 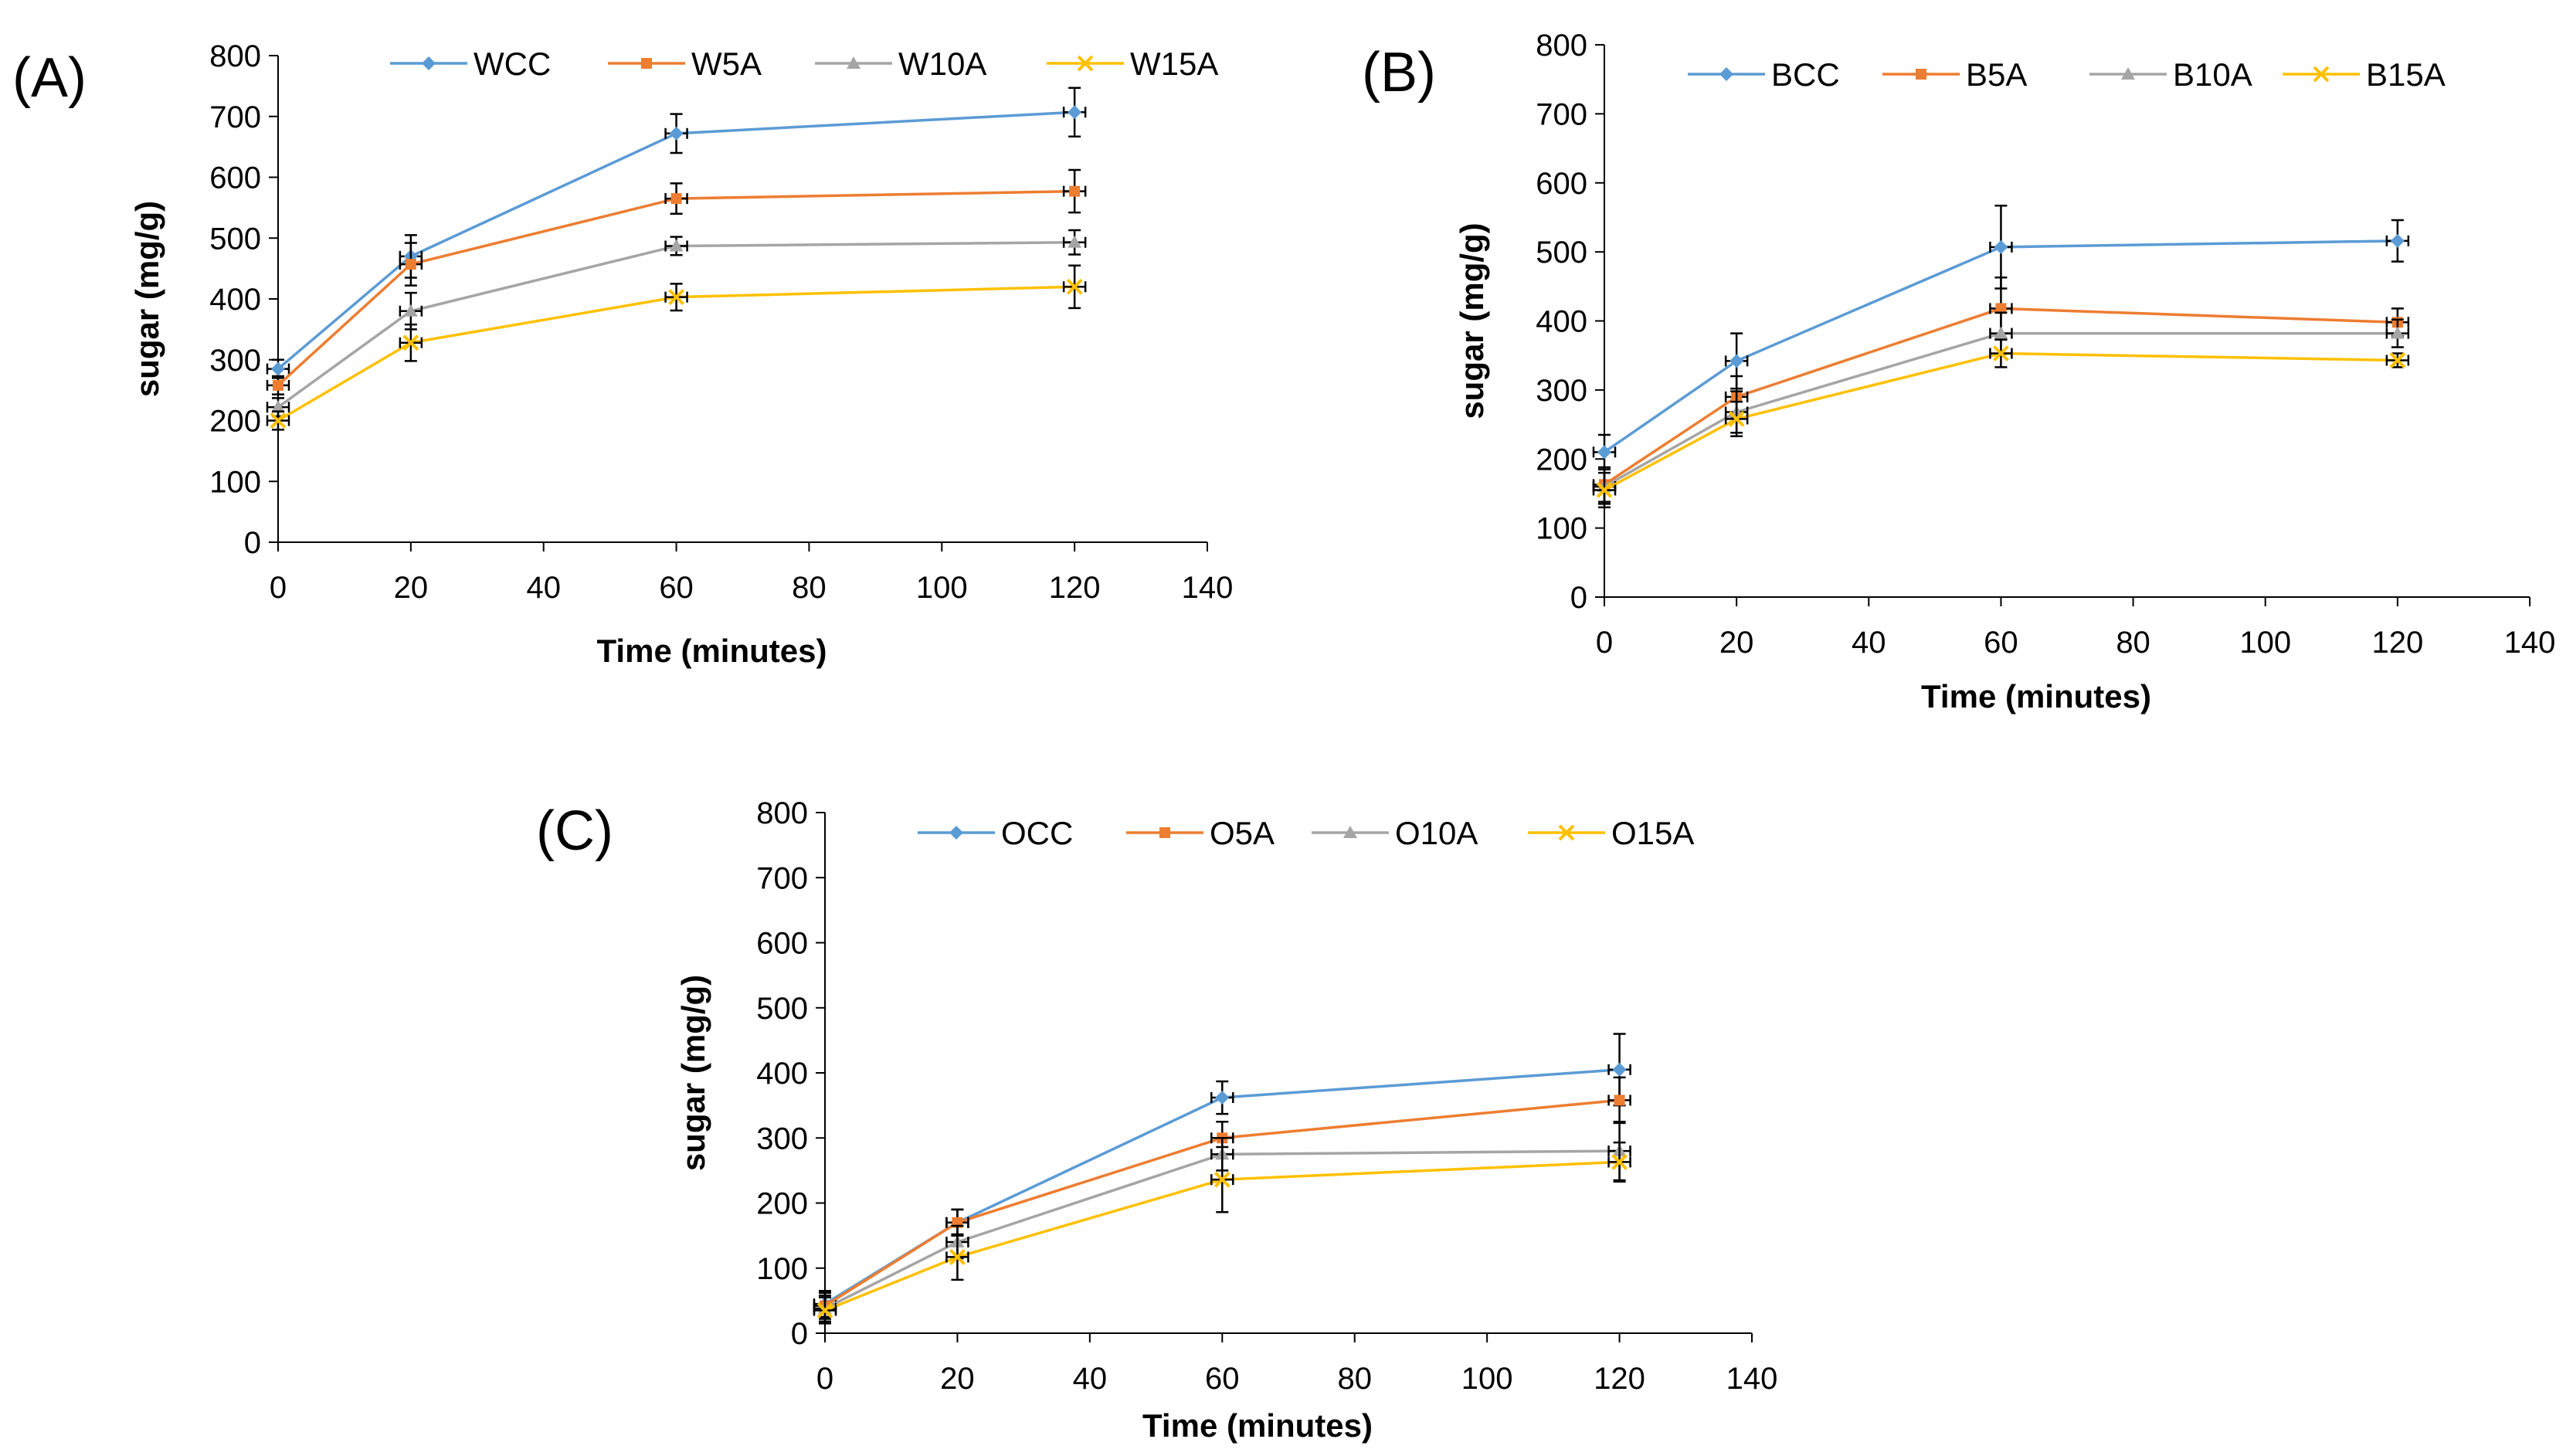 I want to click on series-O15A, so click(x=1222, y=1233).